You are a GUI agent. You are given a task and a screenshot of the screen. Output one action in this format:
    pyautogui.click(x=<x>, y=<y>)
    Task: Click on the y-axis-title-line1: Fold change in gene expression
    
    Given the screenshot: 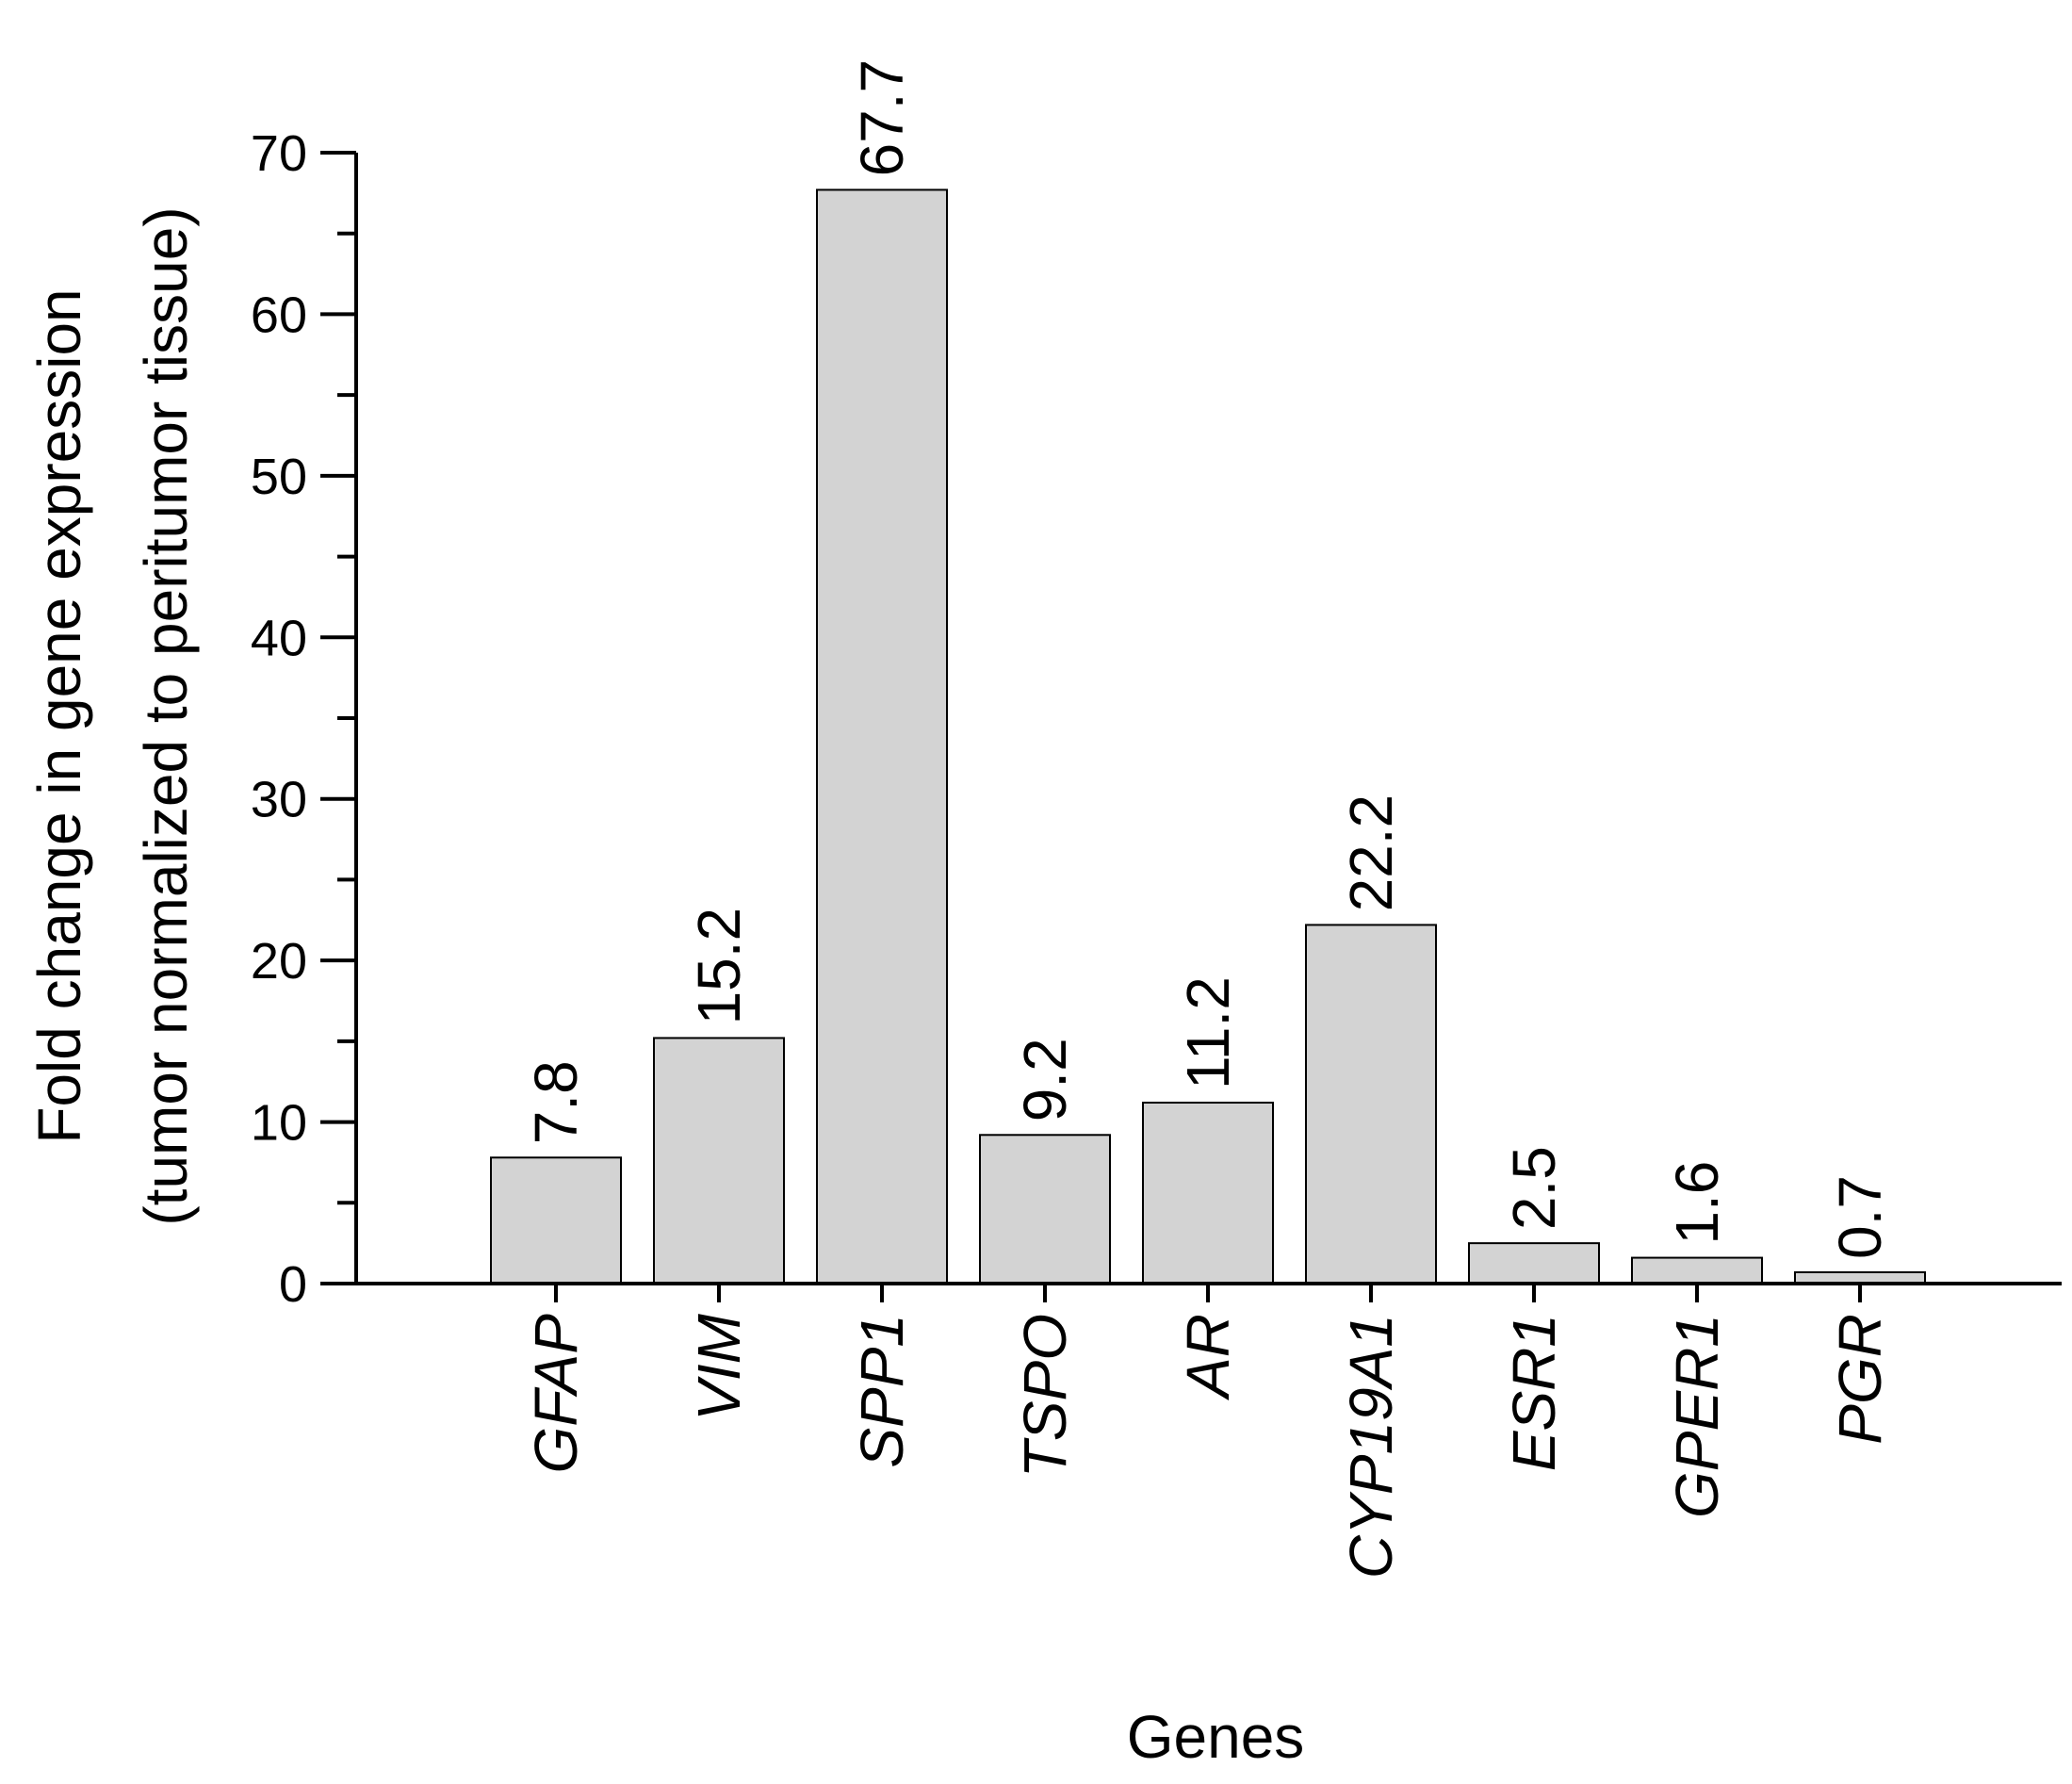 What is the action you would take?
    pyautogui.click(x=59, y=715)
    